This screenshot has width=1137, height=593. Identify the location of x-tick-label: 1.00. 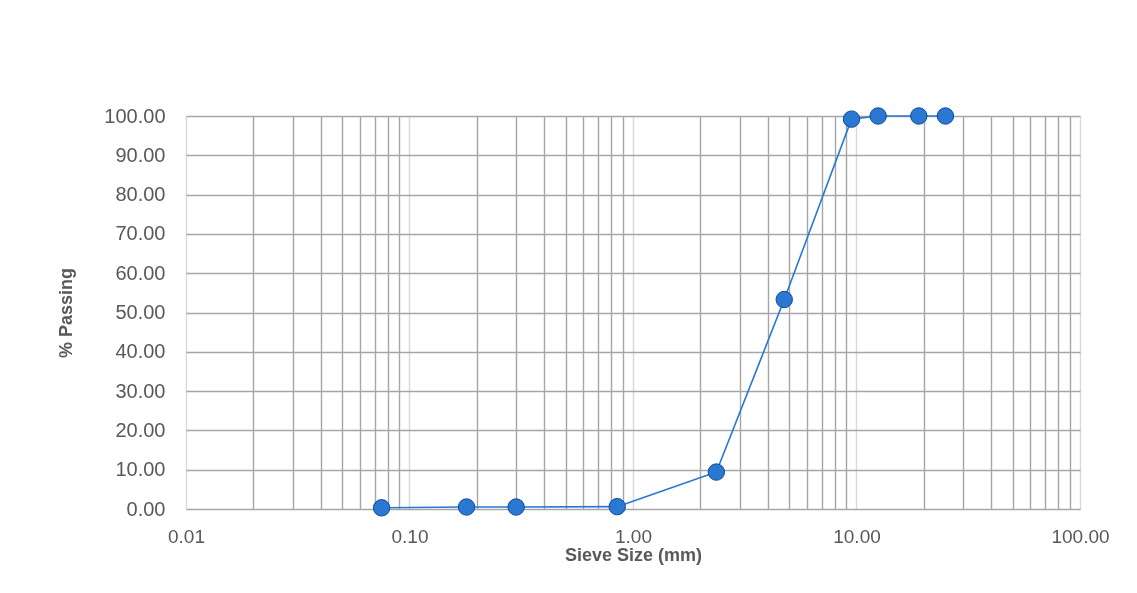
(633, 536).